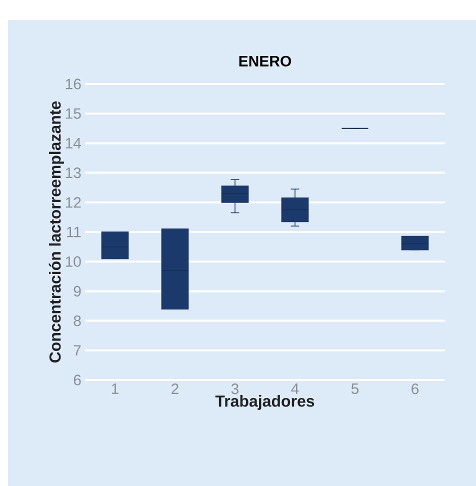 Image resolution: width=476 pixels, height=486 pixels. Describe the element at coordinates (73, 202) in the screenshot. I see `y-tick-label: 12` at that location.